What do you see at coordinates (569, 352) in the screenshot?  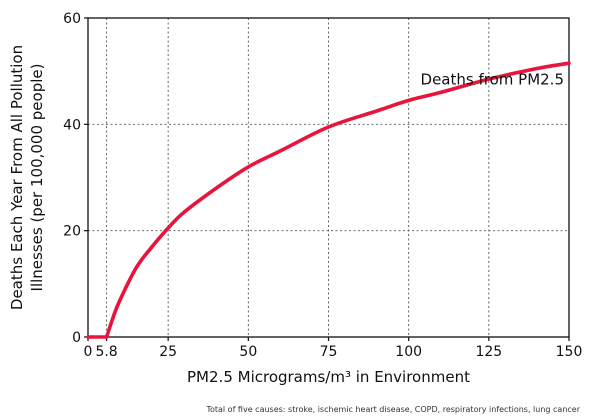 I see `x-tick-label: 150` at bounding box center [569, 352].